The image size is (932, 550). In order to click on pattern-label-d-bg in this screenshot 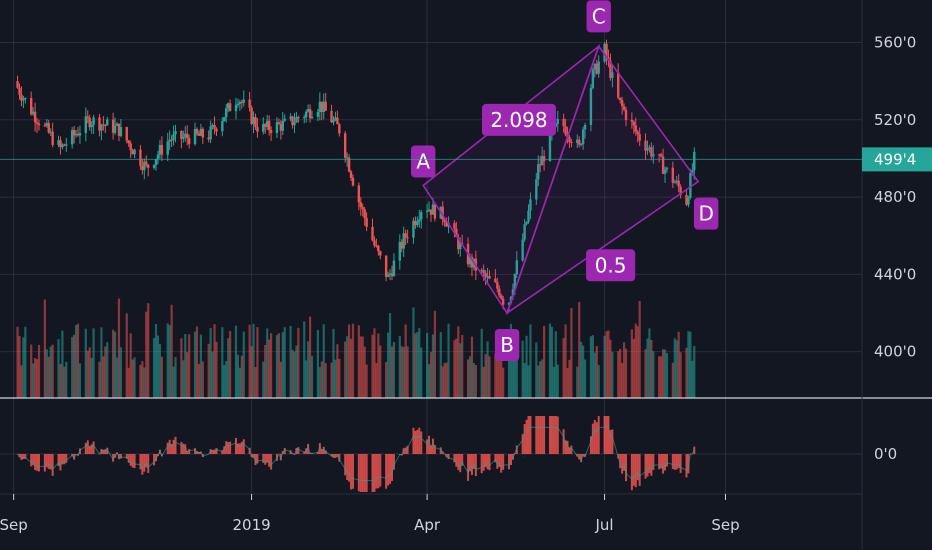, I will do `click(706, 213)`.